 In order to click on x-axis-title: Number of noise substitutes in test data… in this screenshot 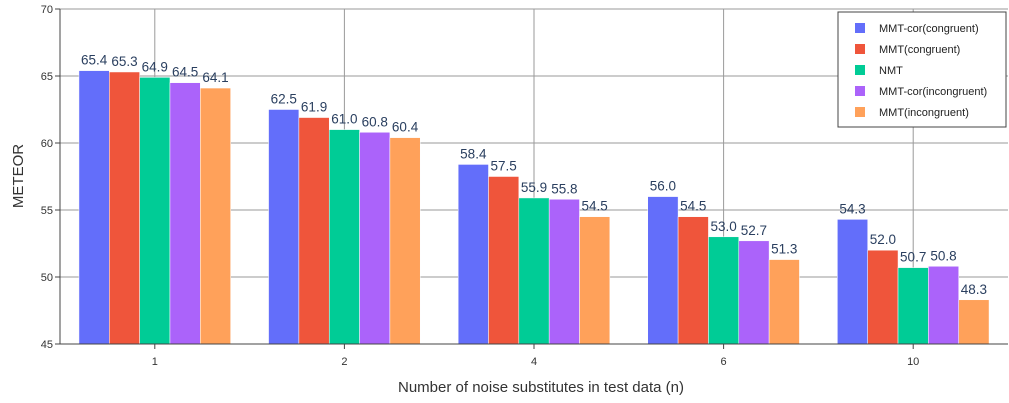, I will do `click(541, 387)`.